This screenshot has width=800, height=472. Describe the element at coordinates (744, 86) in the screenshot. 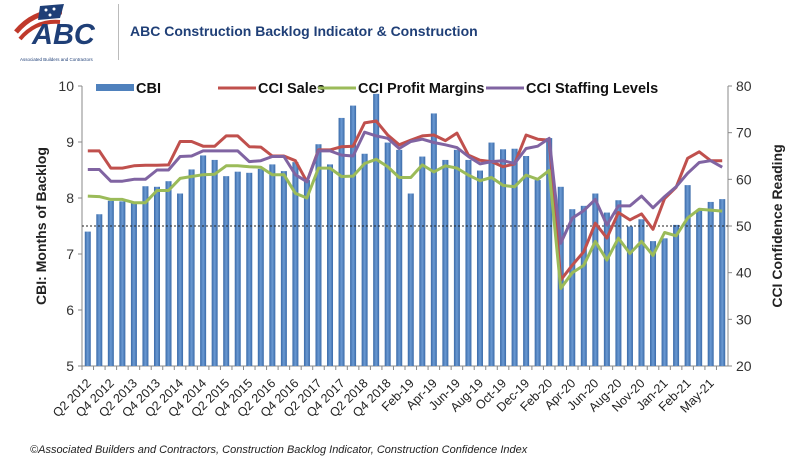

I see `right-tick-label: 80` at that location.